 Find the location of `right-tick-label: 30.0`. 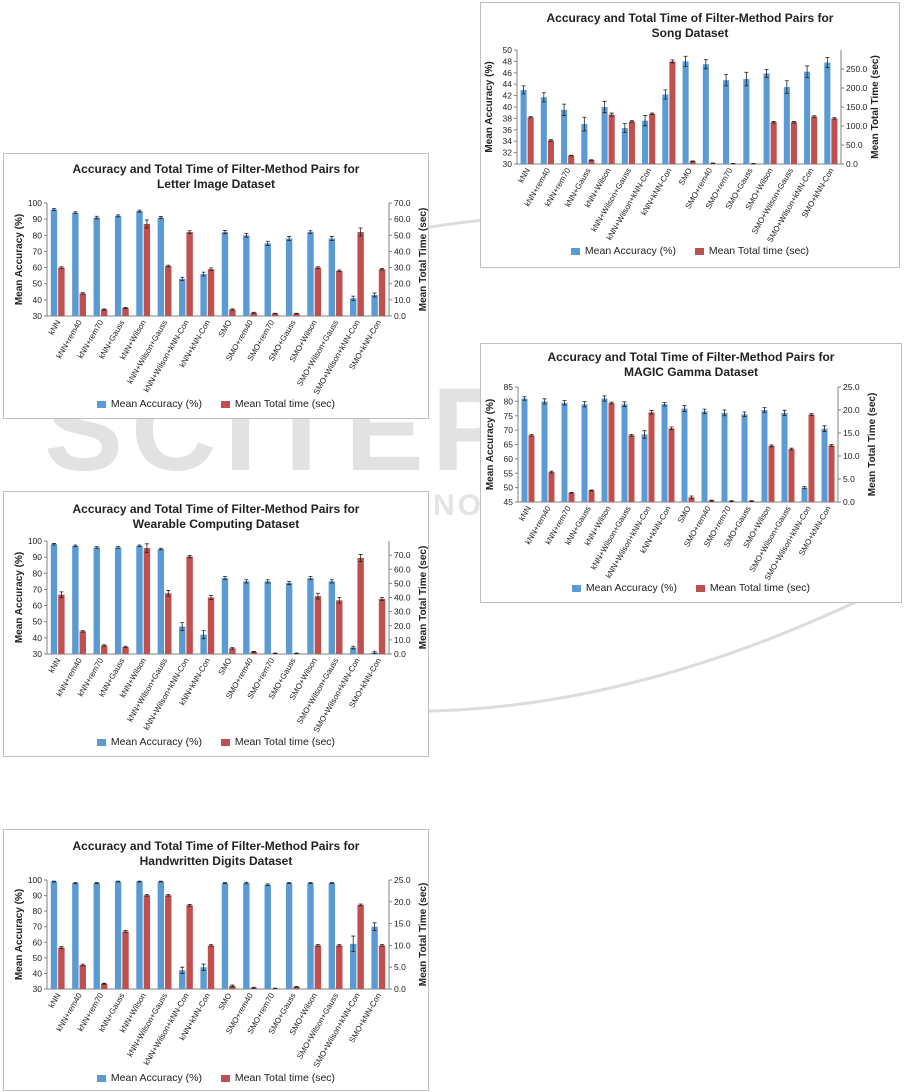

right-tick-label: 30.0 is located at coordinates (402, 268).